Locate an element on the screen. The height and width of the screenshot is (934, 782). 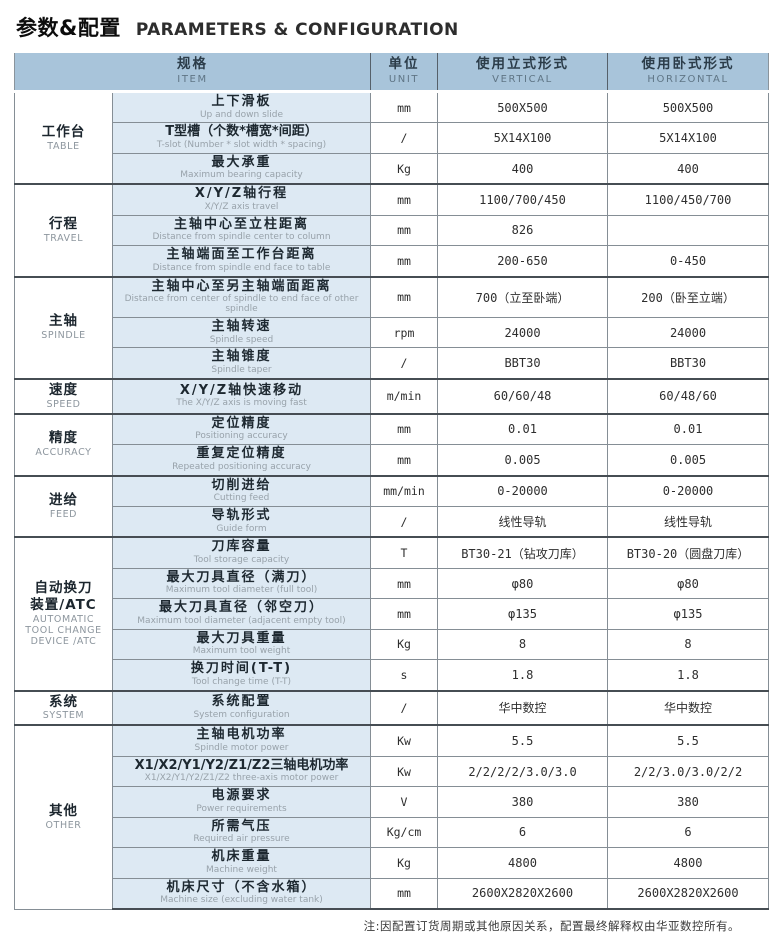
unit-cell: rpm is located at coordinates (404, 332).